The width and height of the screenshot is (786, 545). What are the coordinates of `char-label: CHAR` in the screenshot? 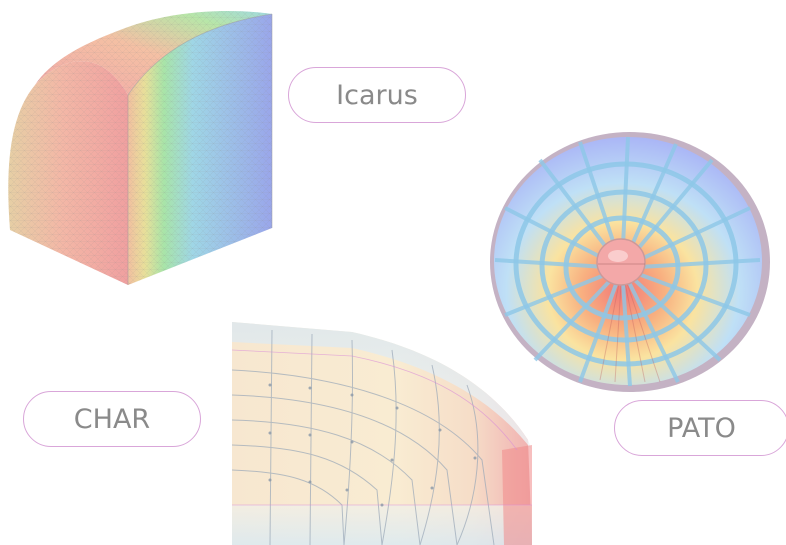 It's located at (112, 419).